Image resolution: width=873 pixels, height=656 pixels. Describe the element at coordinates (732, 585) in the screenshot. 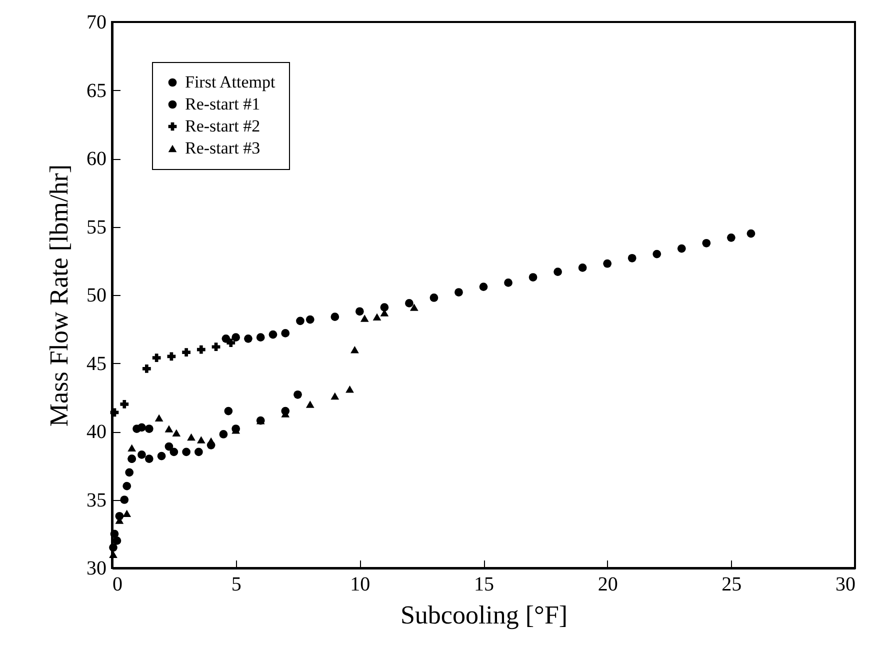

I see `x-tick-label: 25` at that location.